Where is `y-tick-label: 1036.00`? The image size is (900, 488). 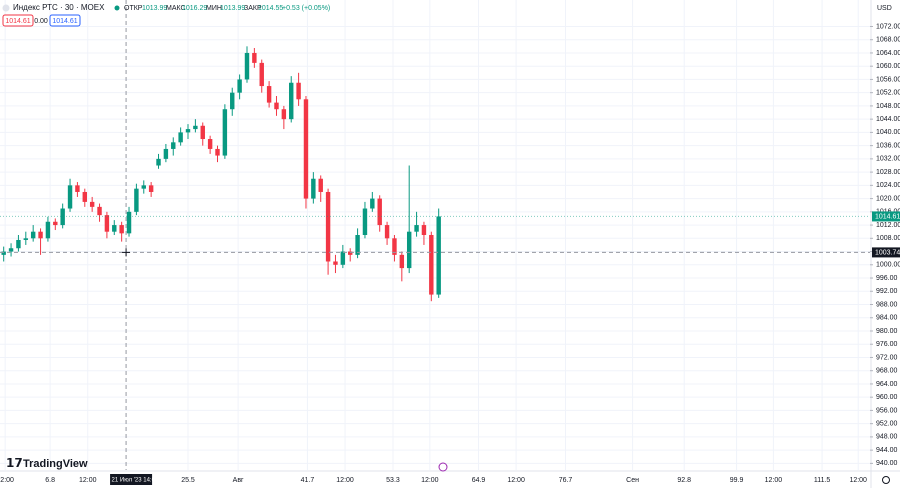
y-tick-label: 1036.00 is located at coordinates (888, 145).